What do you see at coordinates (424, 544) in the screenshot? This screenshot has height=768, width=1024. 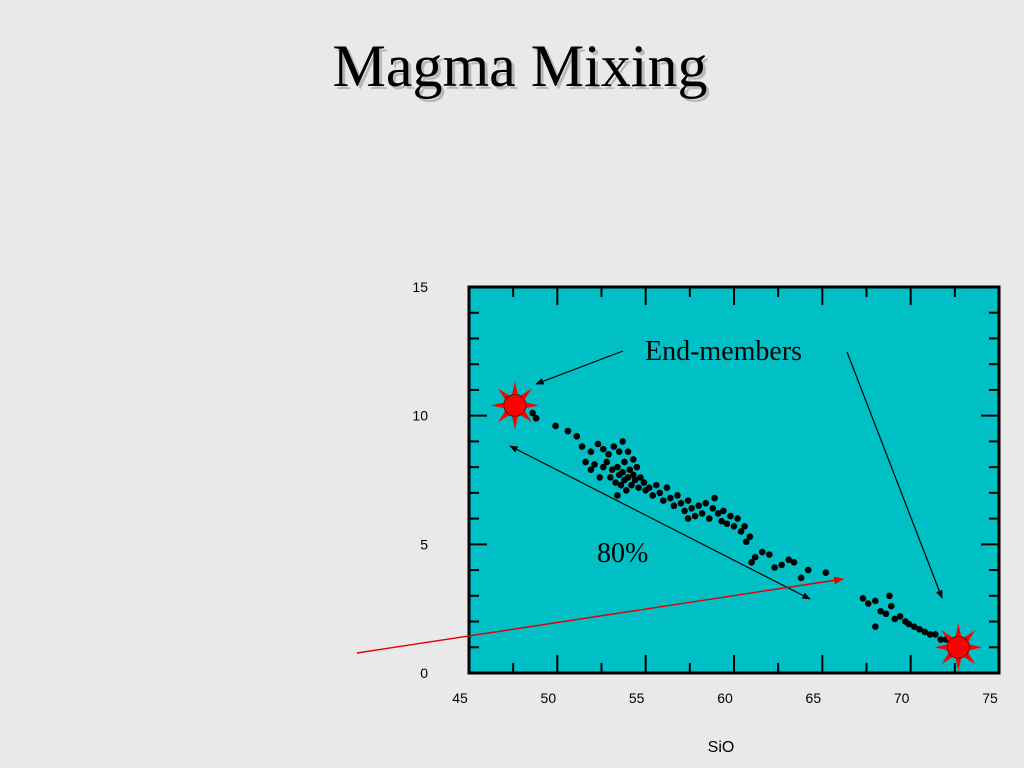 I see `y-tick-label: 5` at bounding box center [424, 544].